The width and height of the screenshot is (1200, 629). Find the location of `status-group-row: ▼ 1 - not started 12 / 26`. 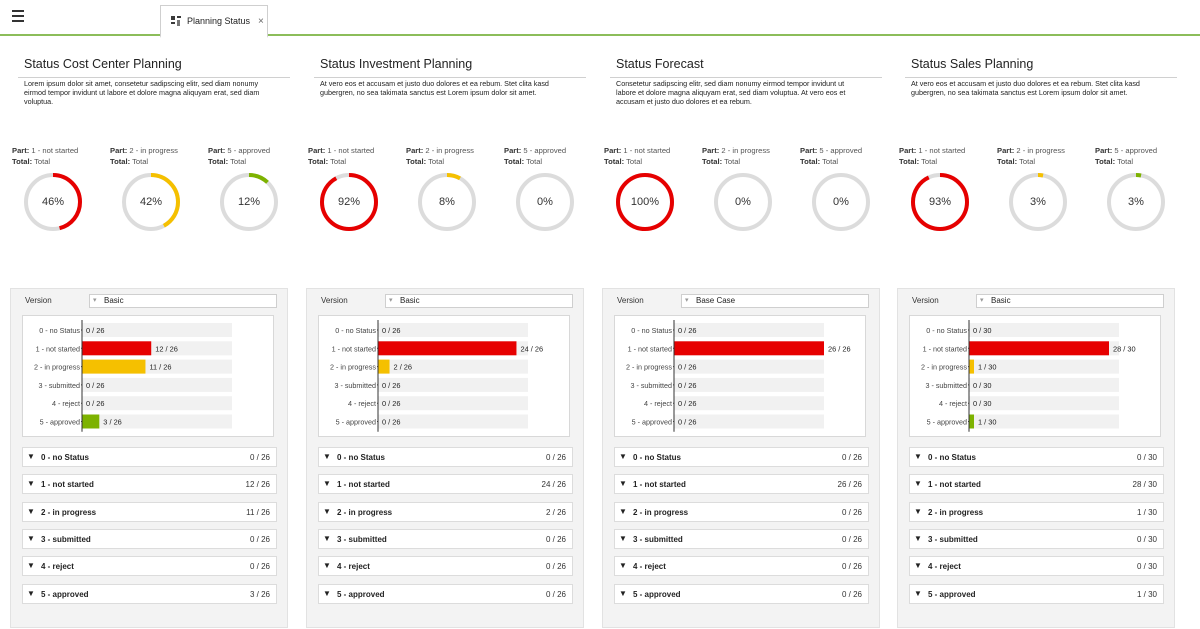

status-group-row: ▼ 1 - not started 12 / 26 is located at coordinates (149, 484).